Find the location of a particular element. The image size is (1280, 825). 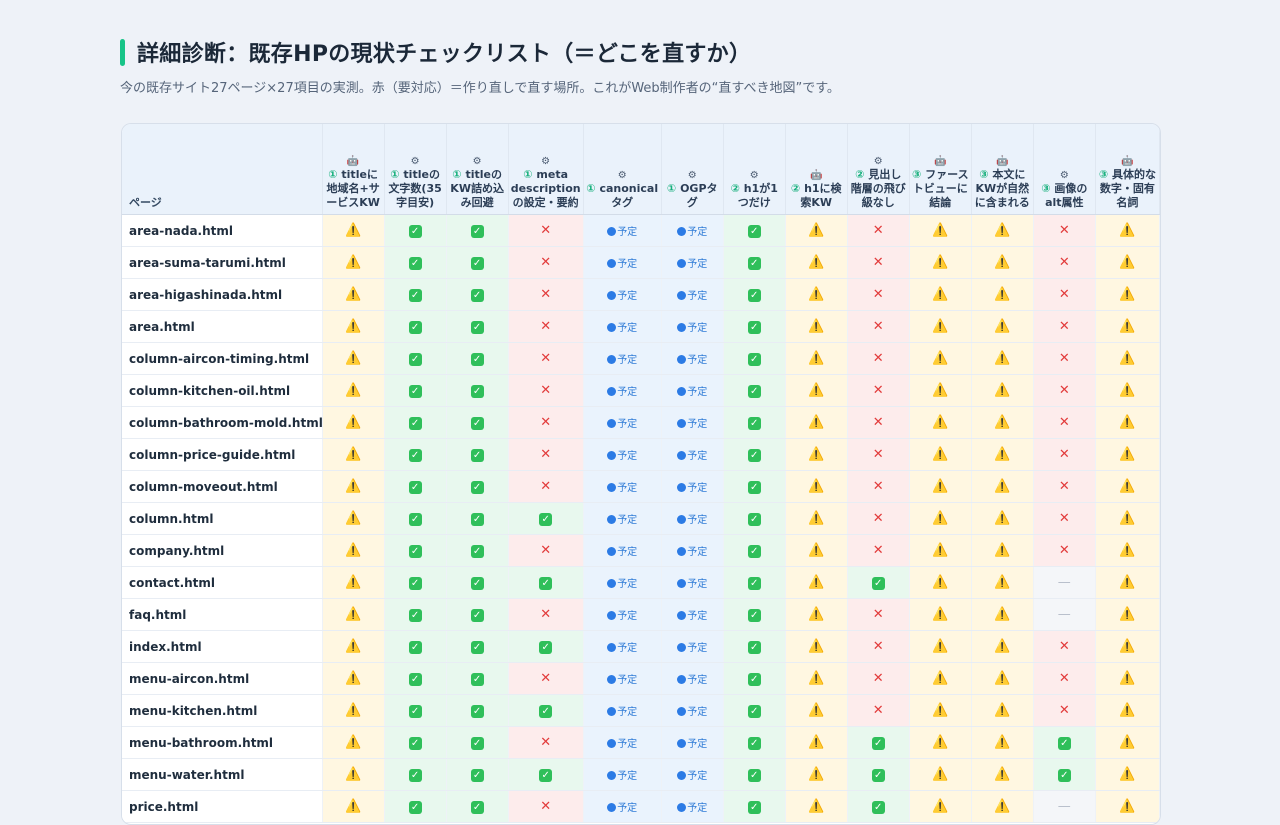

column-header-9: 🤖 ③ ファーストビューに結論 is located at coordinates (940, 169).